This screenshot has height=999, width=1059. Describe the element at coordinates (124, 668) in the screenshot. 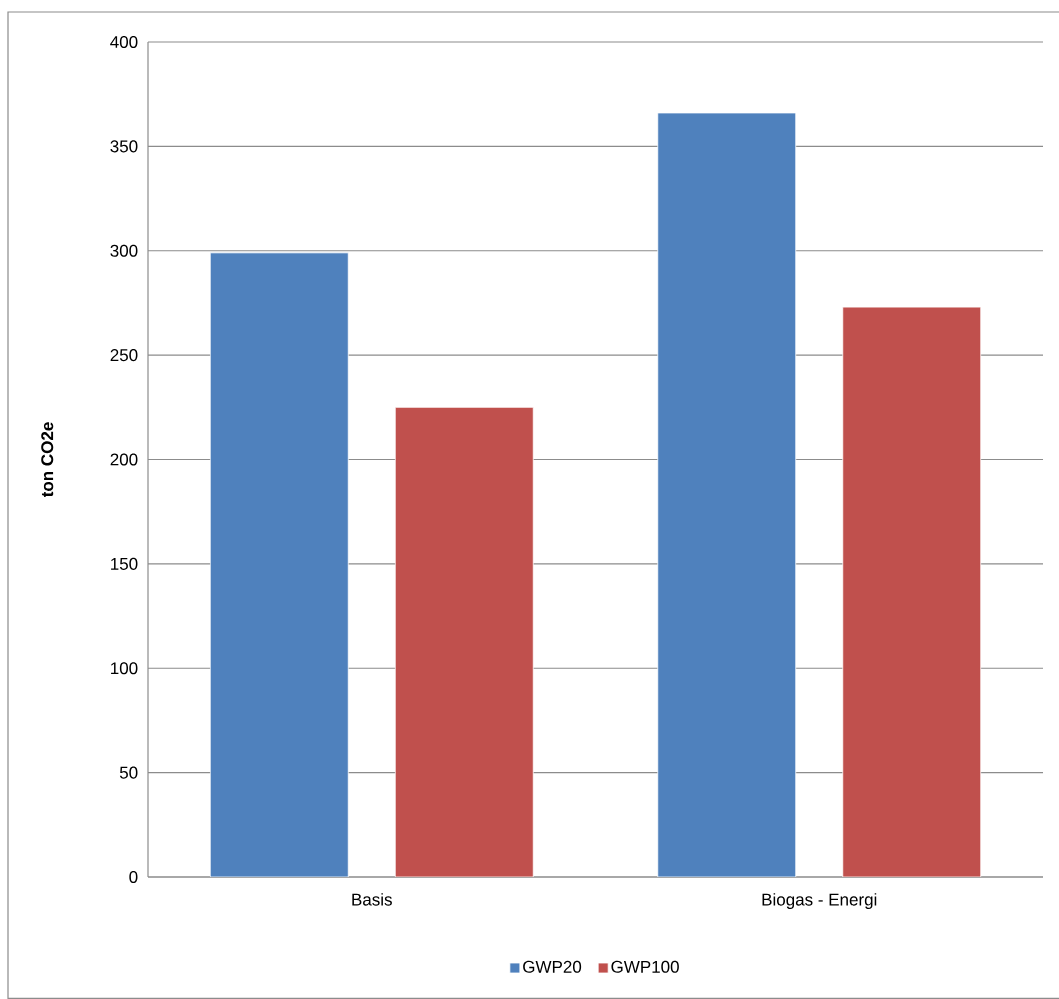

I see `y-tick-label: 100` at that location.